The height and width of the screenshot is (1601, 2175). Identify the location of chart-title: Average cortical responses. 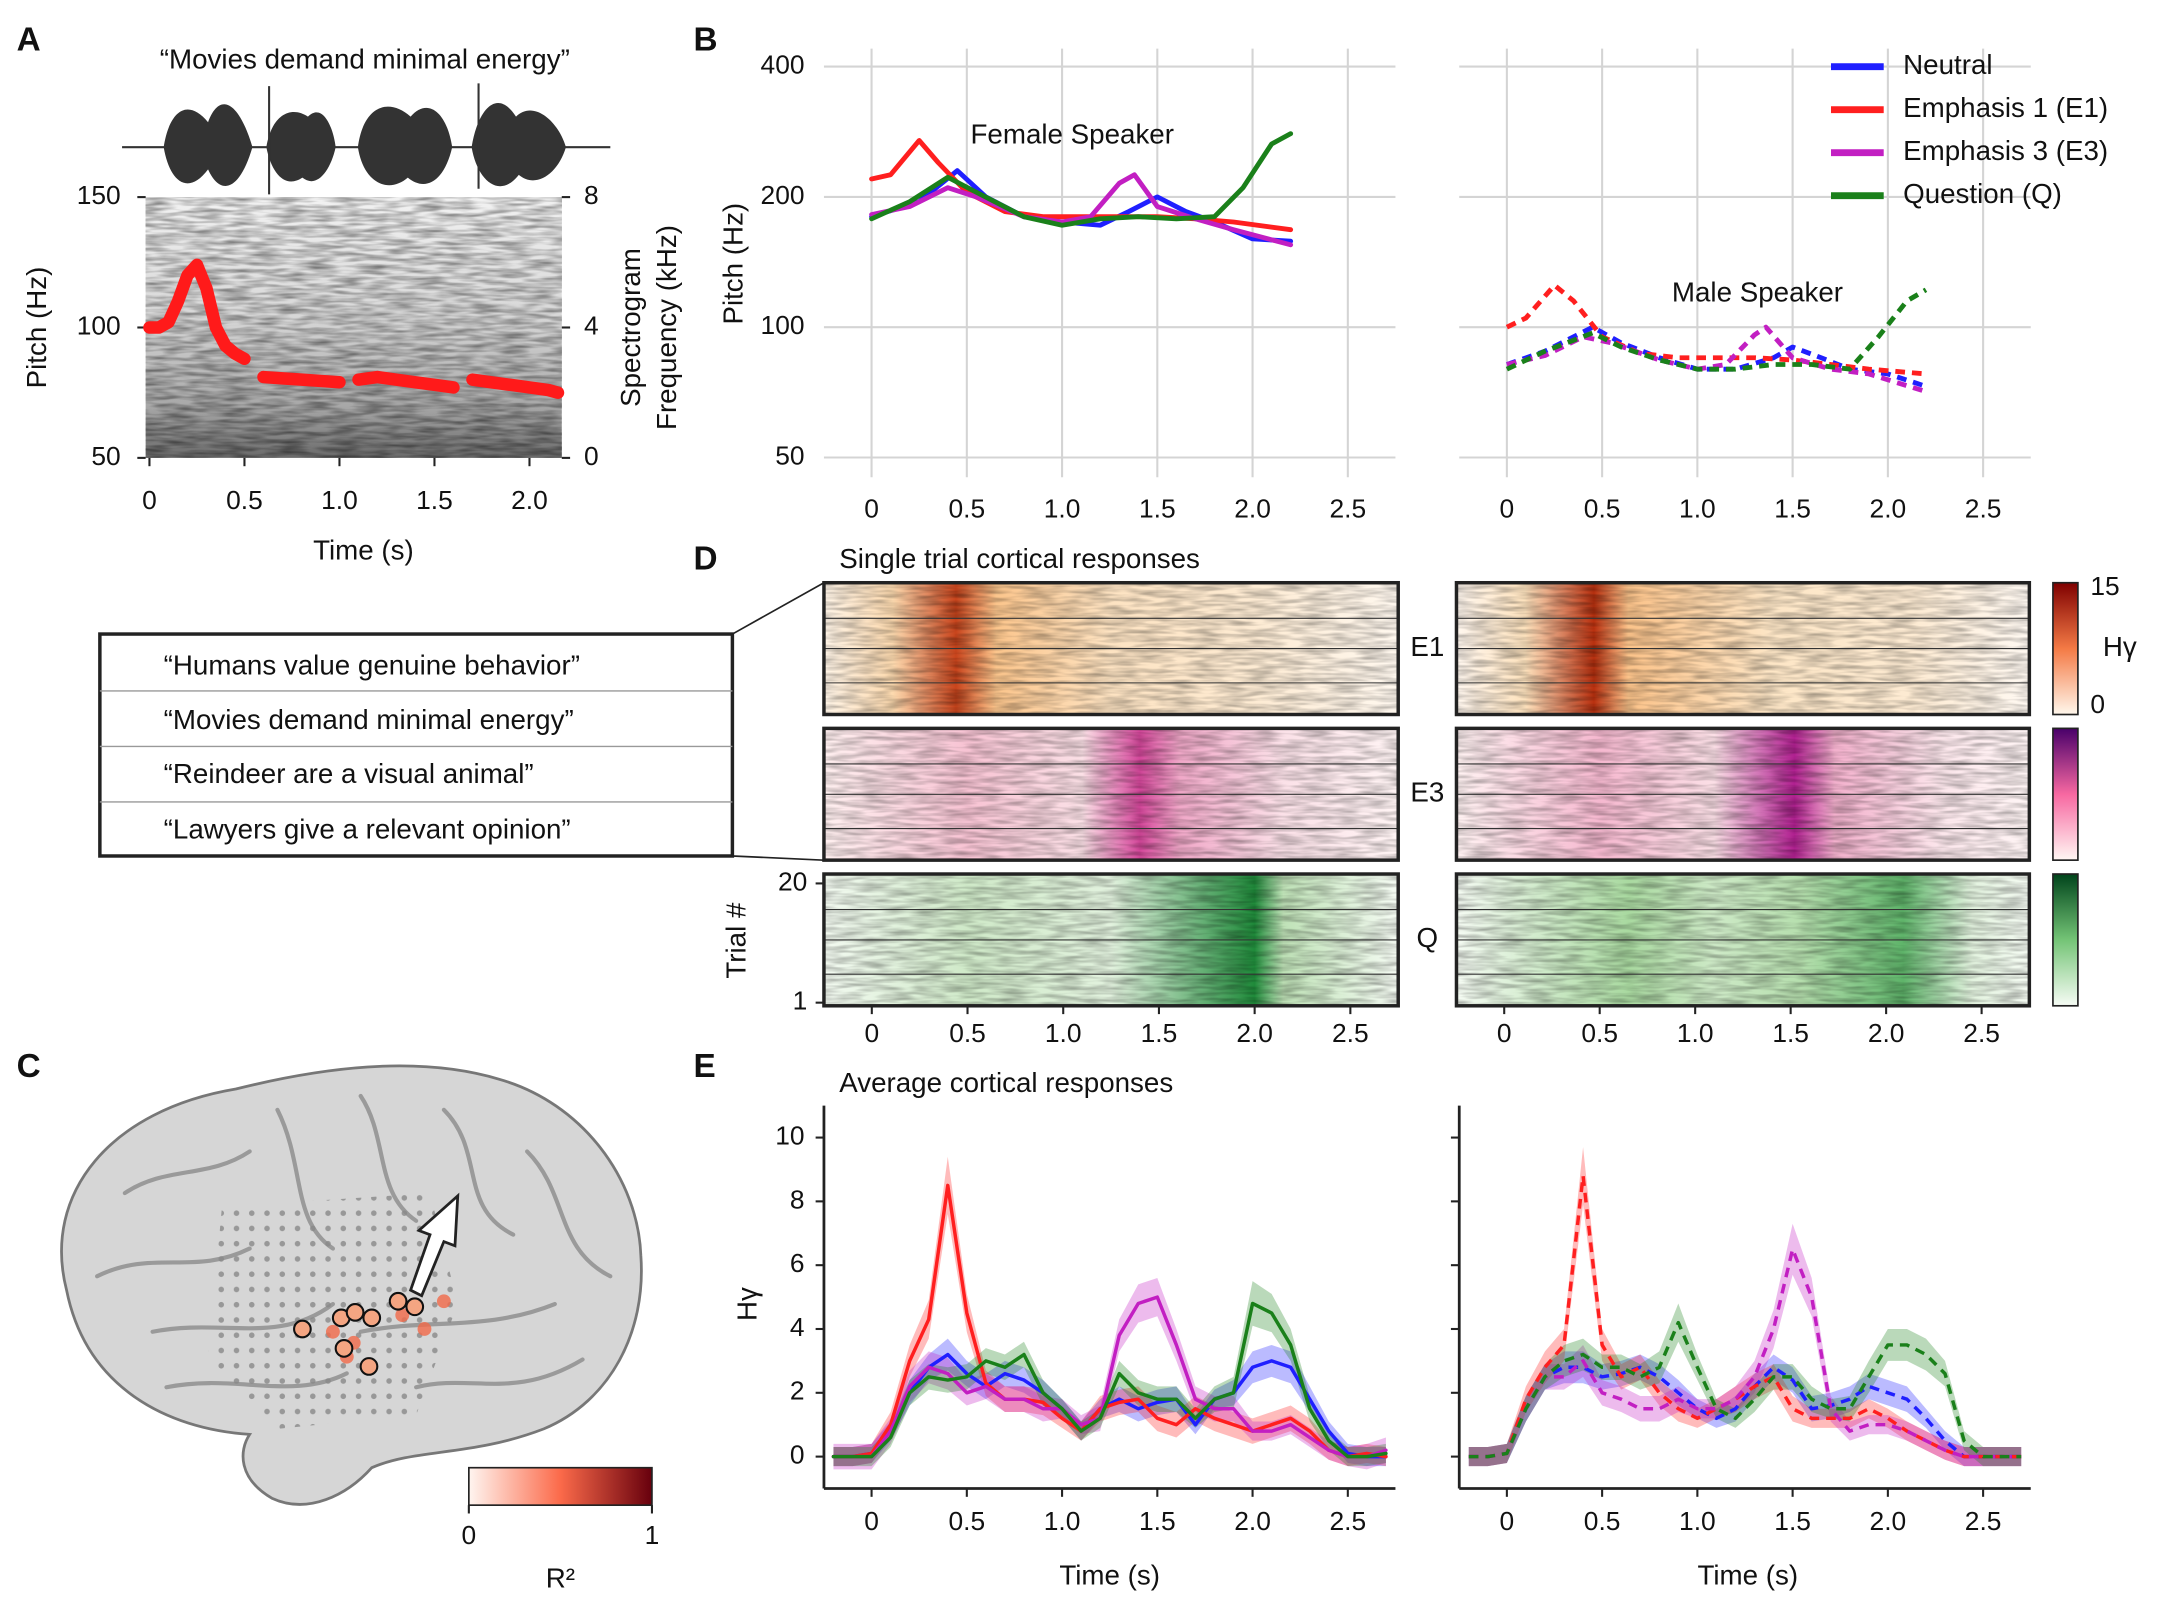
(1006, 1082).